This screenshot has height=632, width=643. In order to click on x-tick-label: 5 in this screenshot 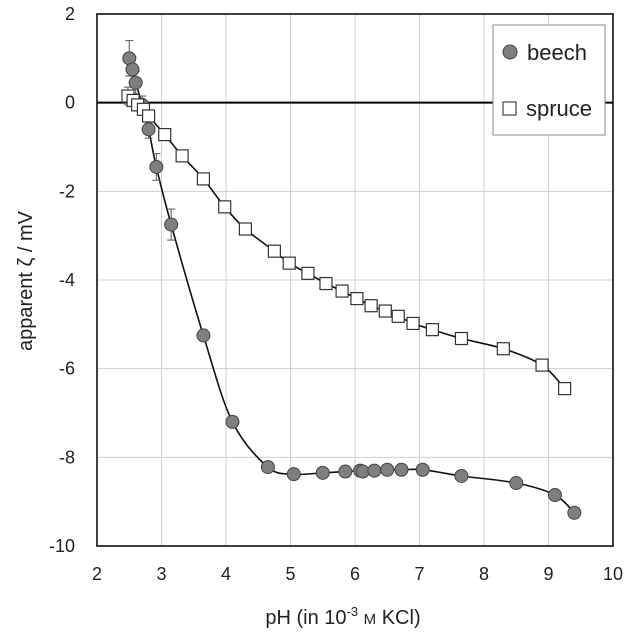, I will do `click(290, 574)`.